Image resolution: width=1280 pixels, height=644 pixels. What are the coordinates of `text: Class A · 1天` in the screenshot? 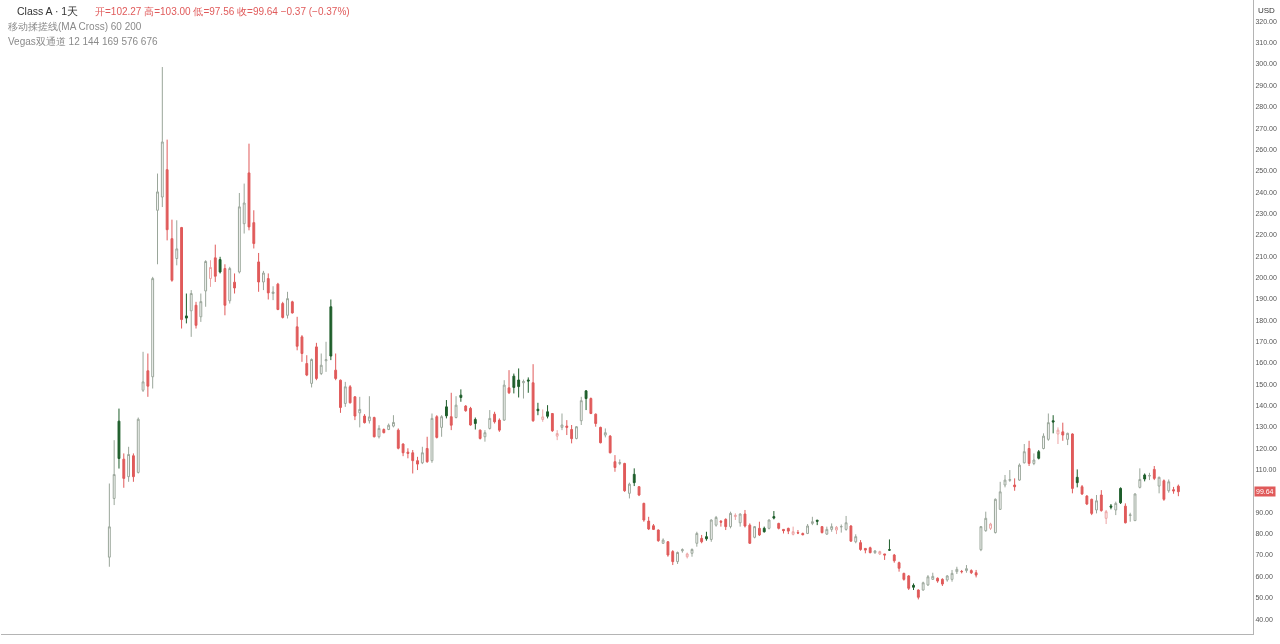 It's located at (48, 10).